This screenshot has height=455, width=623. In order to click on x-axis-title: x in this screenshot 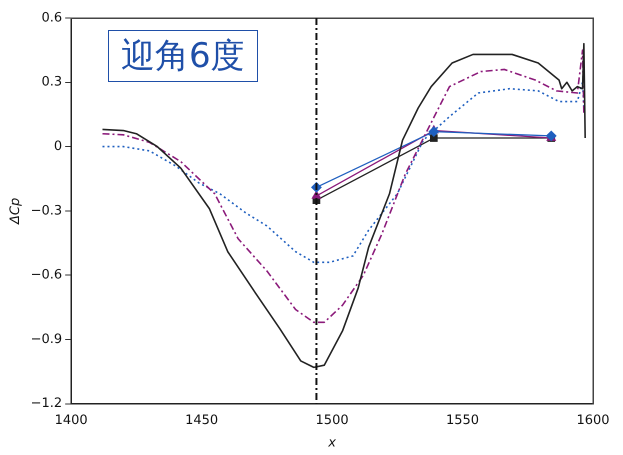, I will do `click(331, 443)`.